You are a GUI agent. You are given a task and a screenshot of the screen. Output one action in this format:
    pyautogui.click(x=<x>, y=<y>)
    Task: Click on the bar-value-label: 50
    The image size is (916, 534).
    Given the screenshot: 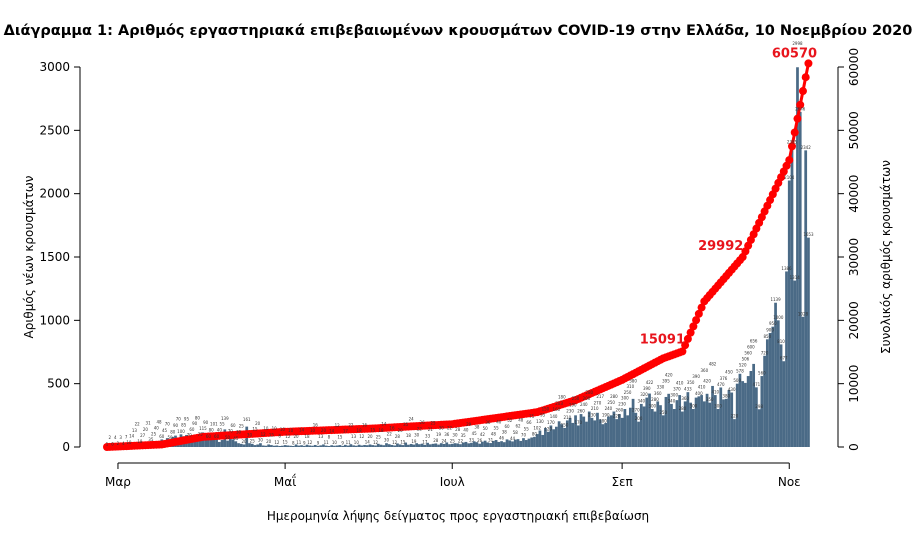 What is the action you would take?
    pyautogui.click(x=486, y=428)
    